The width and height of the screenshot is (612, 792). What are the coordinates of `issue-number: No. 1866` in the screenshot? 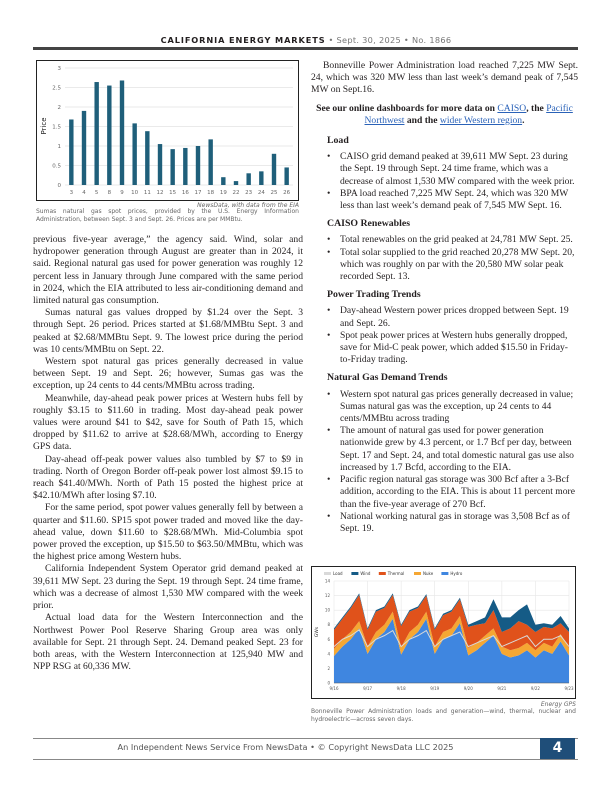 It's located at (431, 40).